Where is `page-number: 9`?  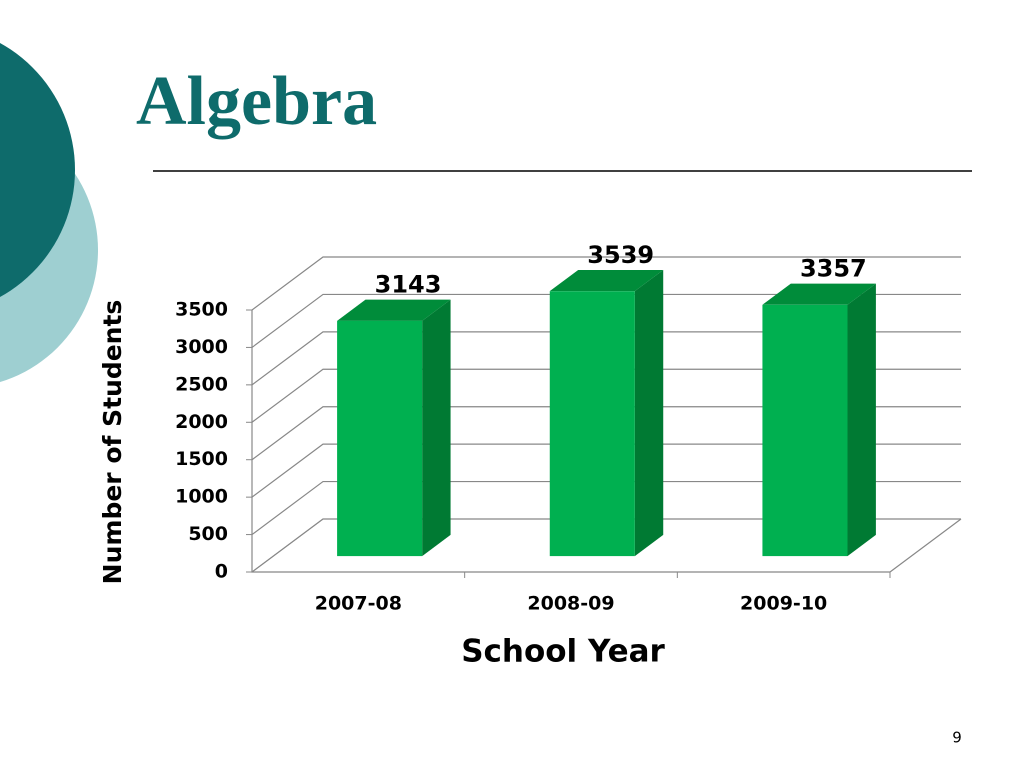
page-number: 9 is located at coordinates (957, 738).